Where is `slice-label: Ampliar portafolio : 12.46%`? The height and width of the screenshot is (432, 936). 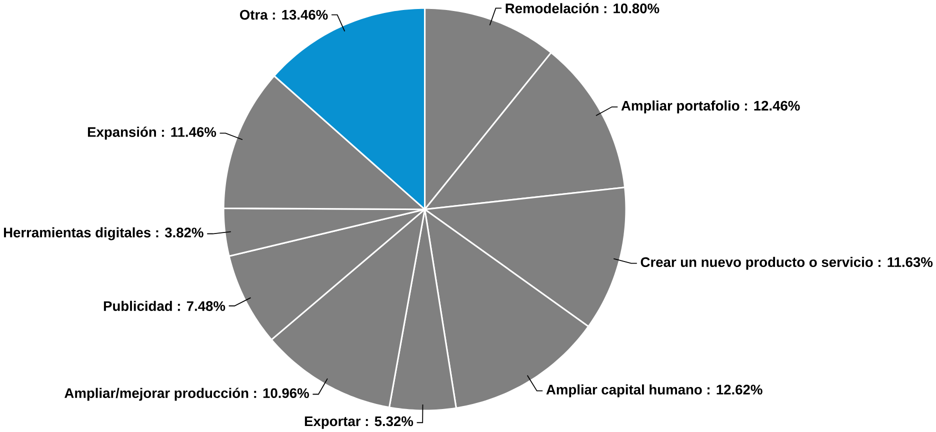 slice-label: Ampliar portafolio : 12.46% is located at coordinates (710, 107).